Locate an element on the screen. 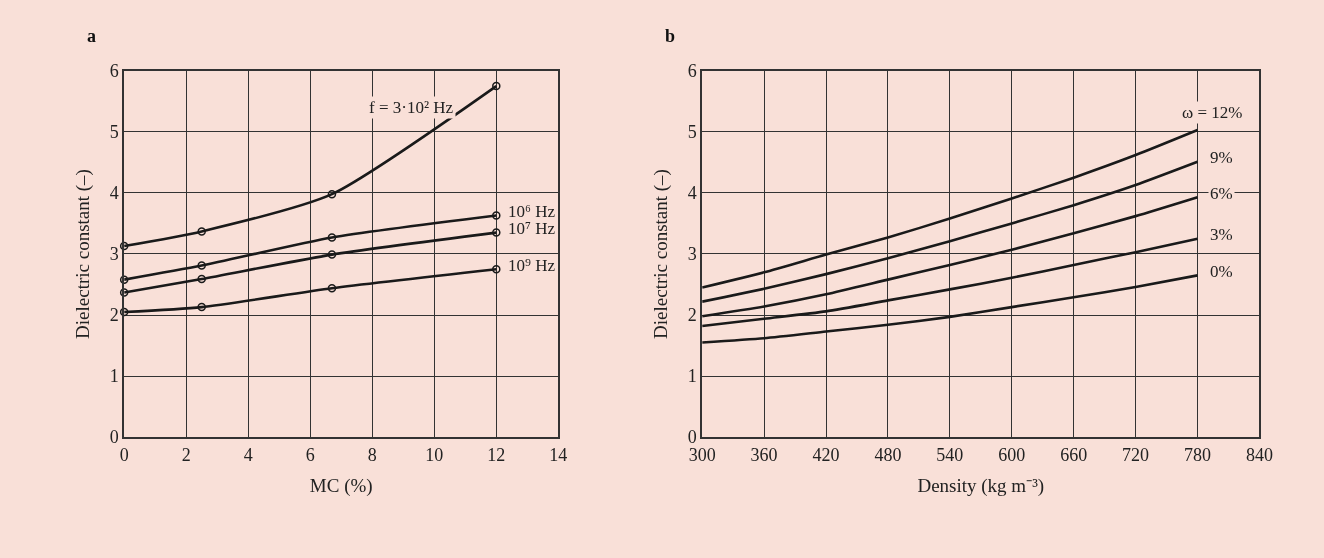 This screenshot has width=1324, height=558. x-tick-label: 8 is located at coordinates (372, 454).